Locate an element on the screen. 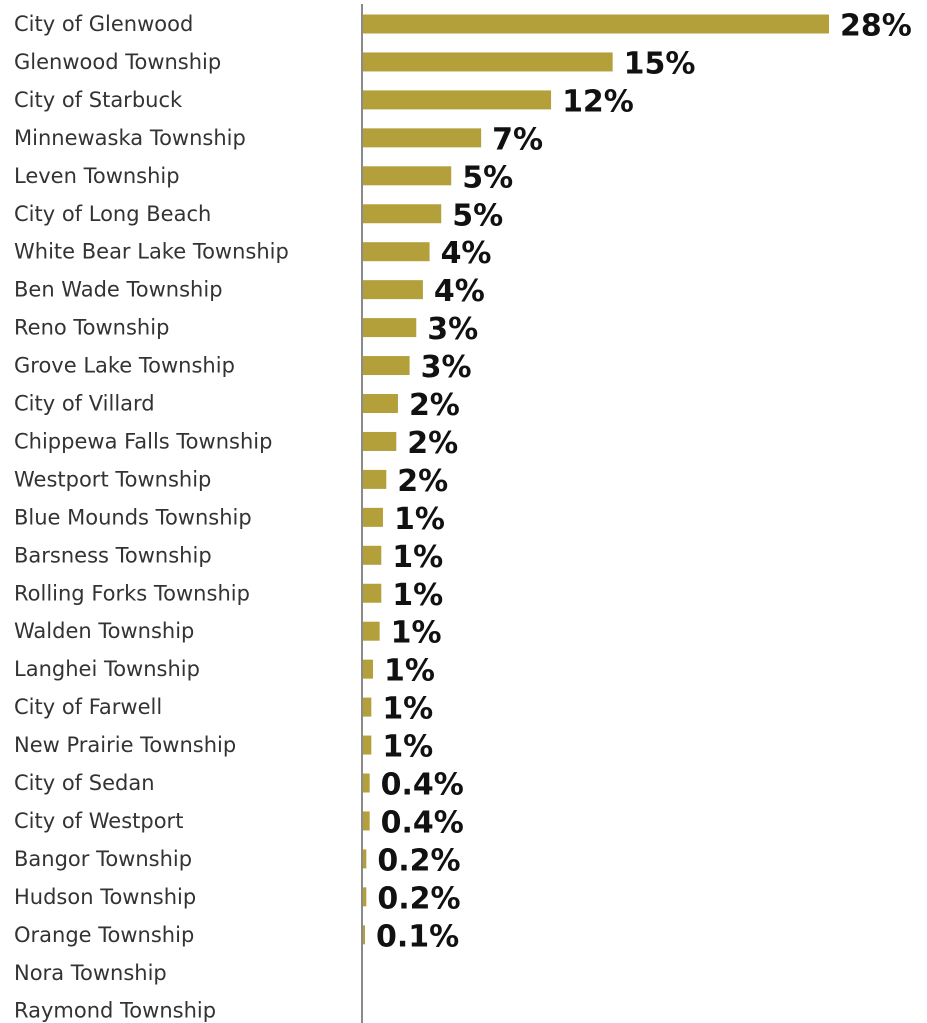 The width and height of the screenshot is (927, 1023). category-label: Reno Township is located at coordinates (91, 328).